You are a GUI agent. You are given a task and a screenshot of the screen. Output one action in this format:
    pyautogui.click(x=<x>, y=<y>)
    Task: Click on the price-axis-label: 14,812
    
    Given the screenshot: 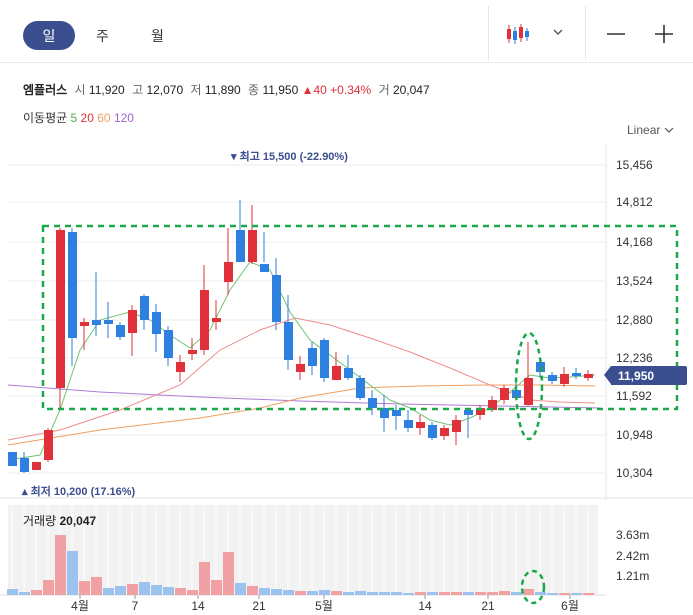 What is the action you would take?
    pyautogui.click(x=634, y=202)
    